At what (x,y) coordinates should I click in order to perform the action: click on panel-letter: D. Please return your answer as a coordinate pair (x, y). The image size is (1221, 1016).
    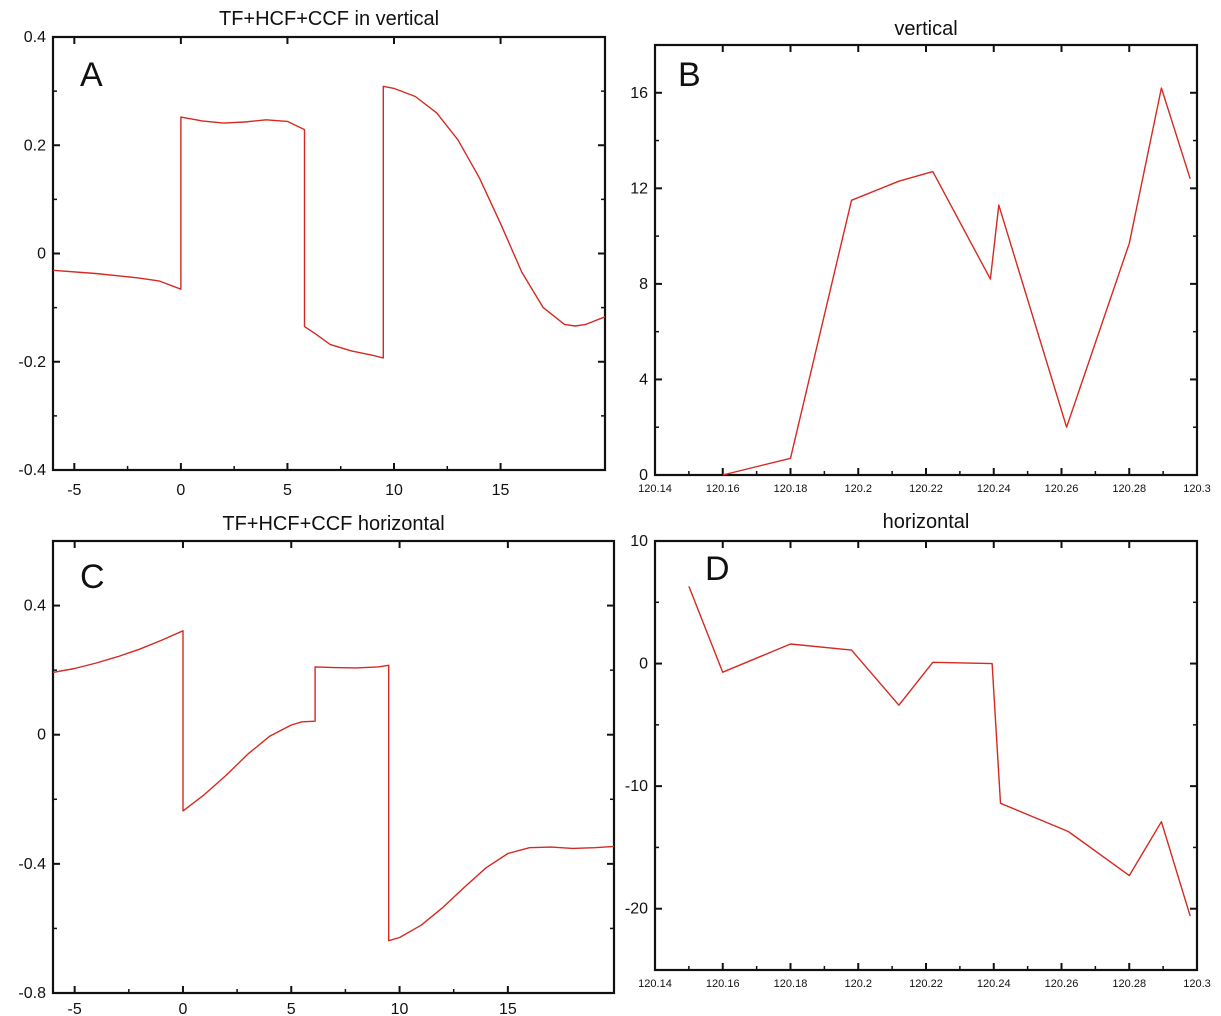
    Looking at the image, I should click on (717, 569).